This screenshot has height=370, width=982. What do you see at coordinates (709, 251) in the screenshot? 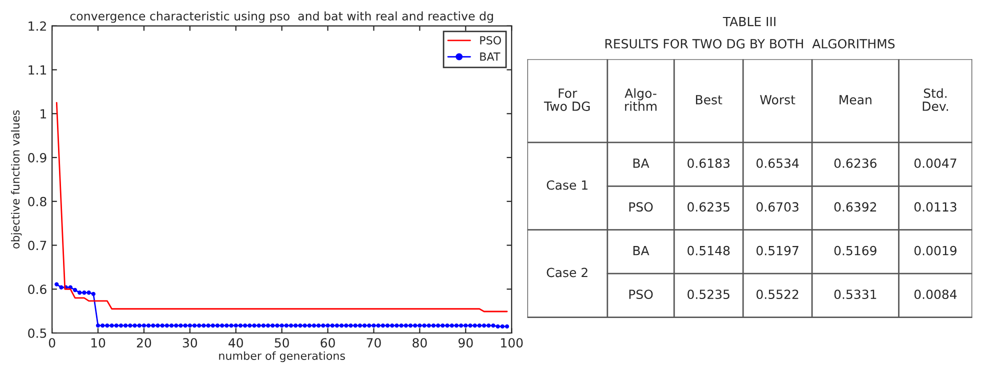
I see `text: 0.5148` at bounding box center [709, 251].